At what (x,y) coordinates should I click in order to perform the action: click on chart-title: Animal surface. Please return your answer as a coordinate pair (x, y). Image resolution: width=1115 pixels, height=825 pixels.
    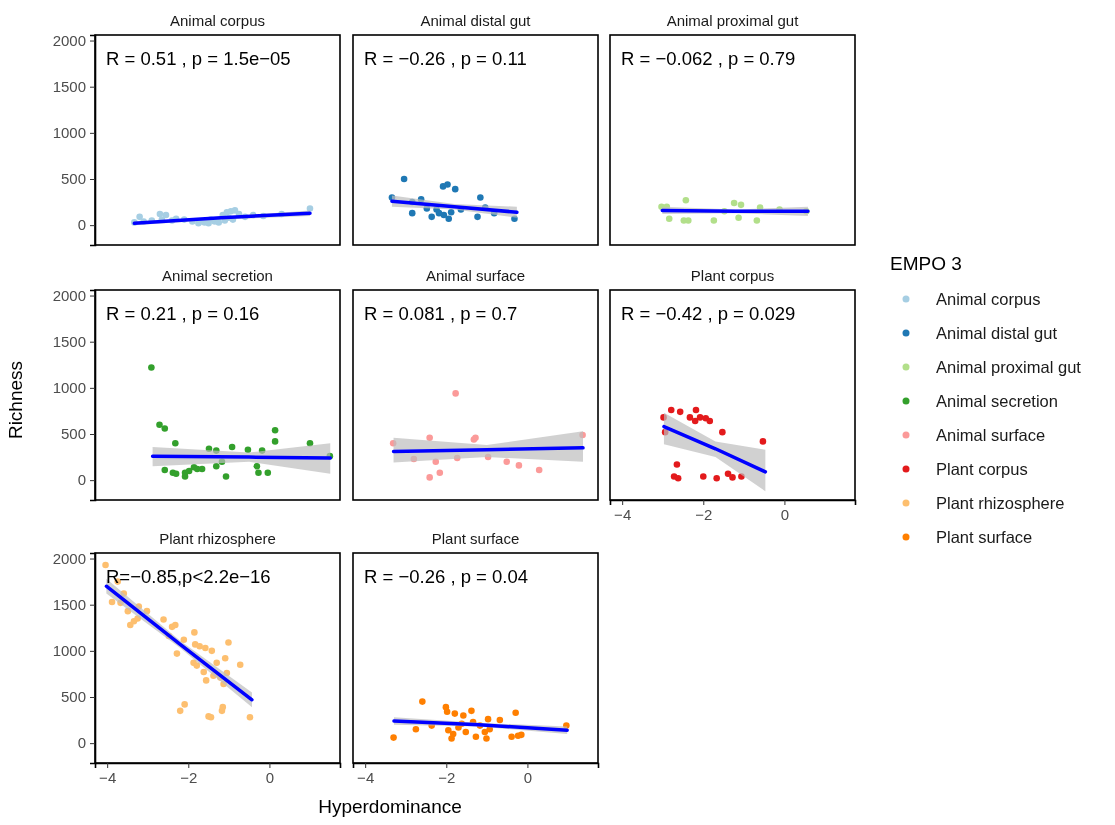
    Looking at the image, I should click on (475, 275).